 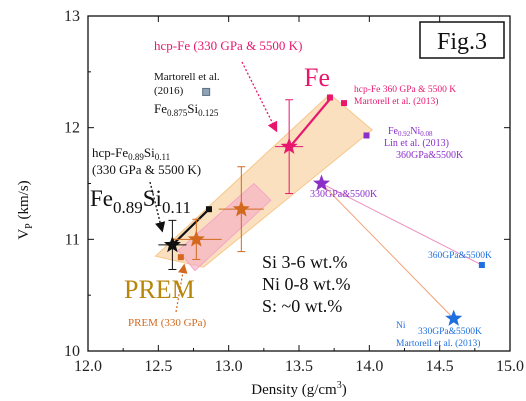 I want to click on x-tick-label-5: 14.5, so click(x=440, y=366).